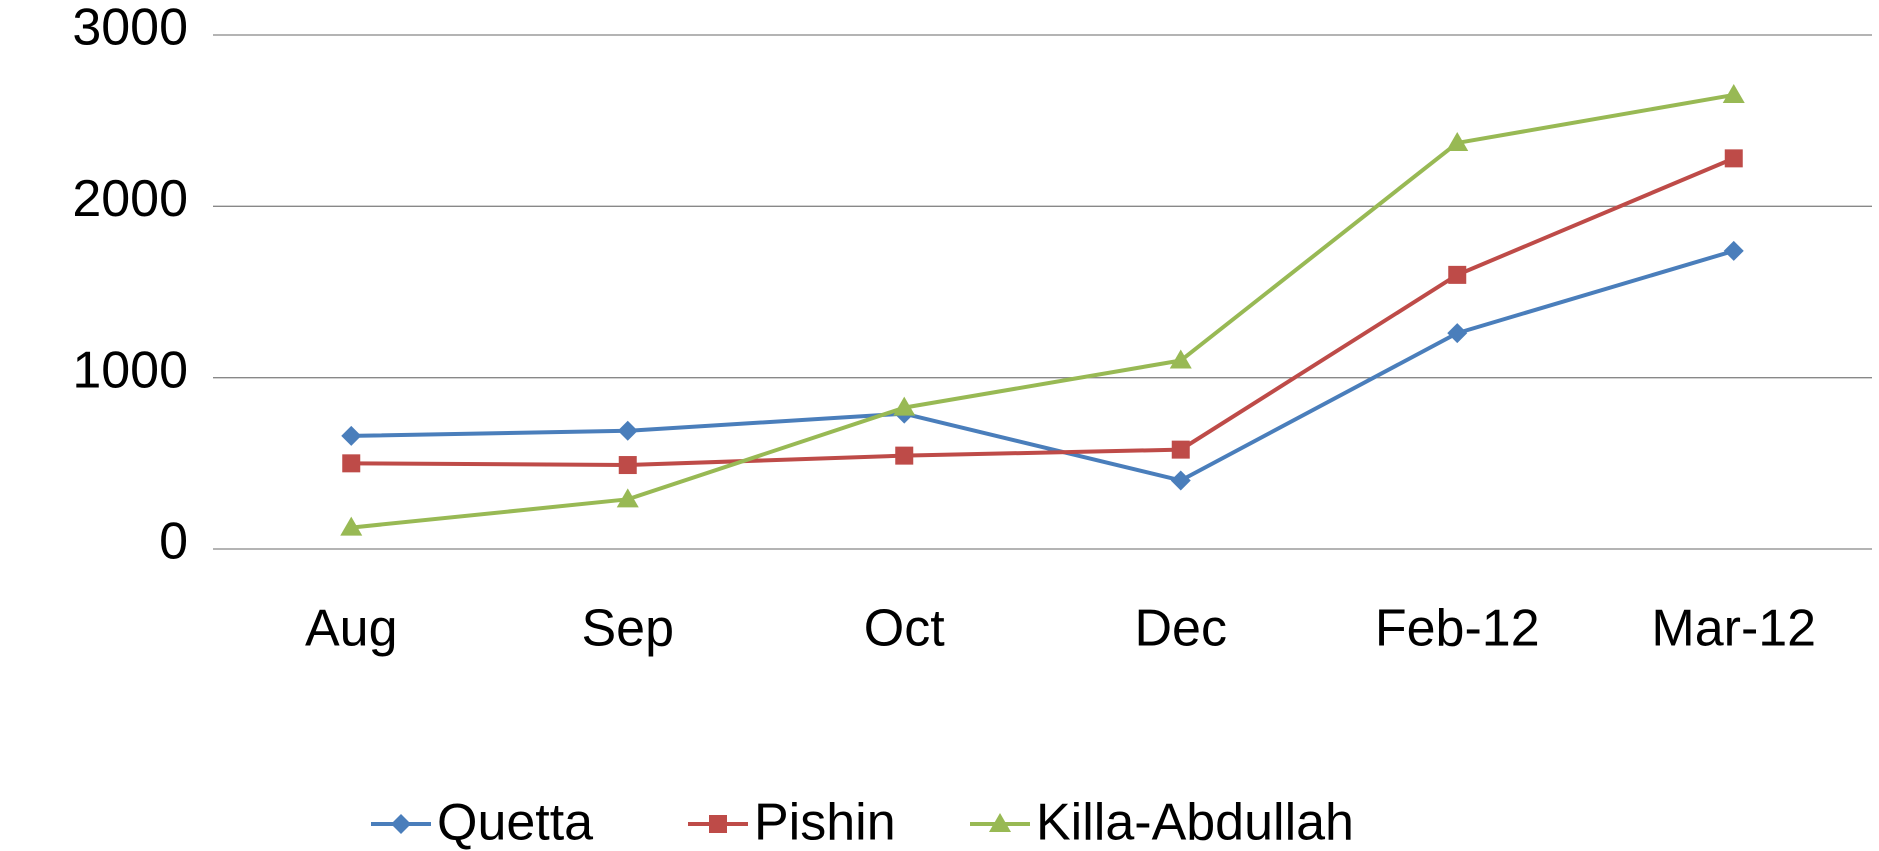  Describe the element at coordinates (130, 28) in the screenshot. I see `y-tick-label: 3000` at that location.